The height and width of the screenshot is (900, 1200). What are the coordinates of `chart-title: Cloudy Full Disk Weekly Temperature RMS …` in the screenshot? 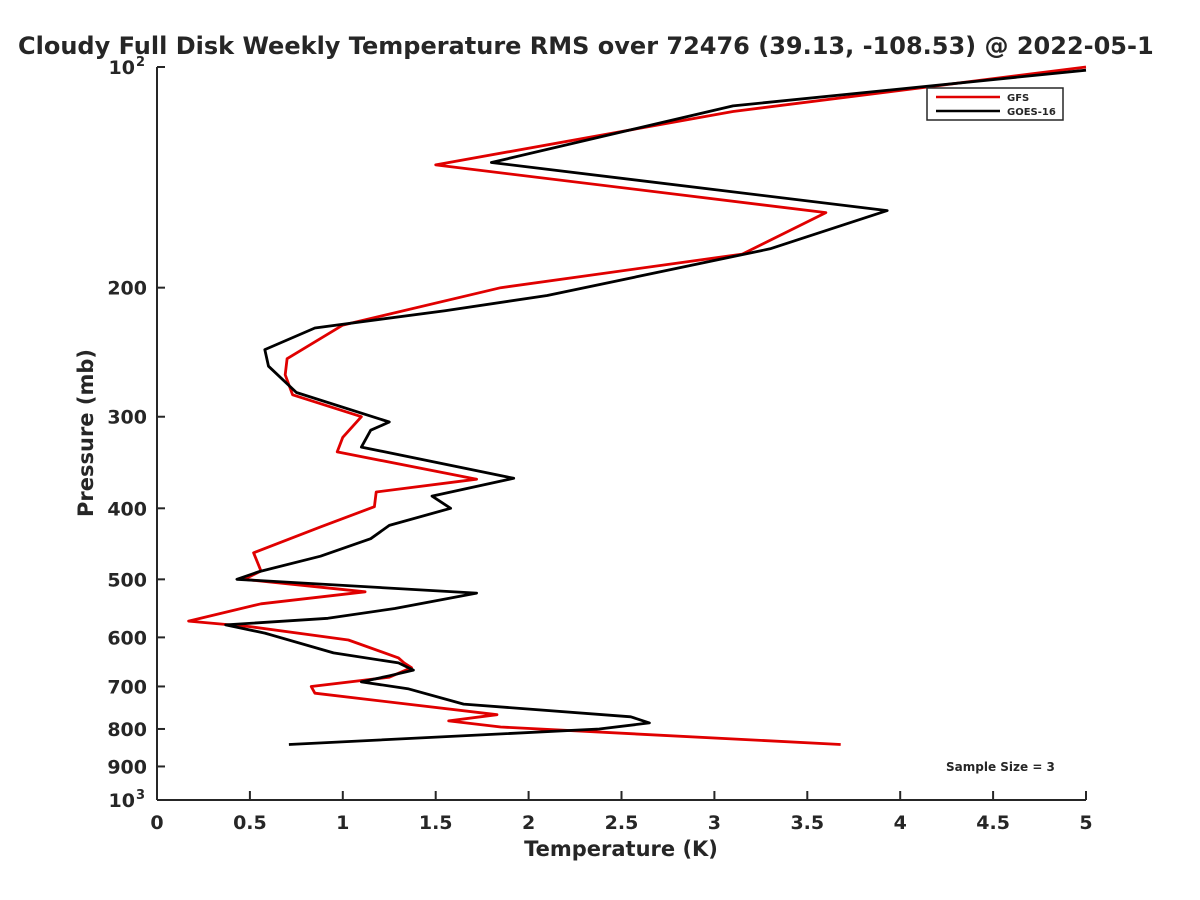 It's located at (586, 46).